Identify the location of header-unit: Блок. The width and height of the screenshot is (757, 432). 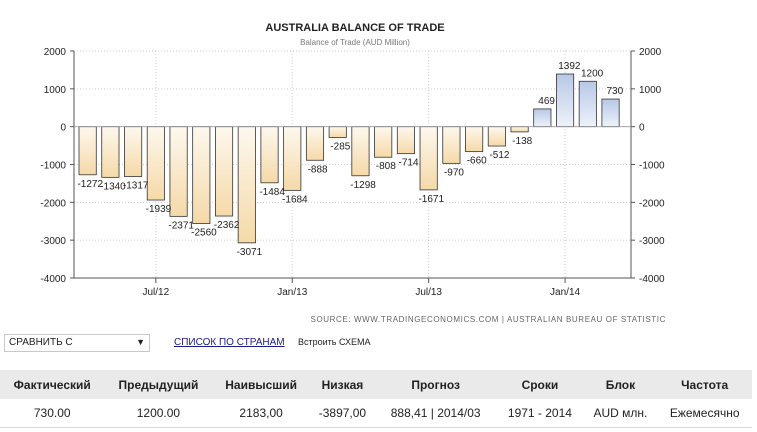
(620, 384).